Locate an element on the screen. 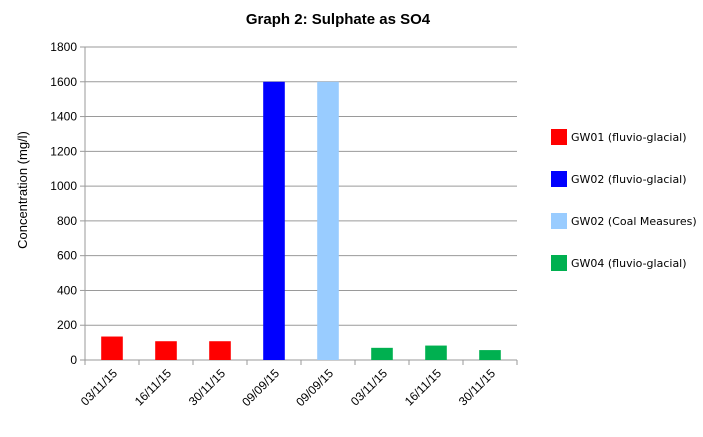 This screenshot has height=437, width=703. legend-item: GW04 (fluvio-glacial) is located at coordinates (619, 263).